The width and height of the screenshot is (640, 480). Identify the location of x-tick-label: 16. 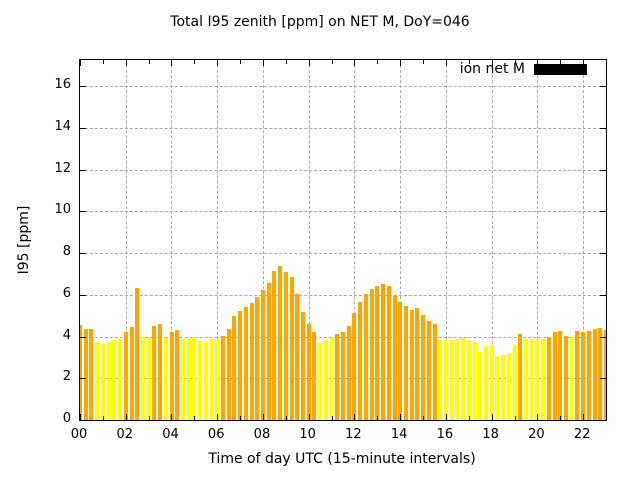
(445, 434).